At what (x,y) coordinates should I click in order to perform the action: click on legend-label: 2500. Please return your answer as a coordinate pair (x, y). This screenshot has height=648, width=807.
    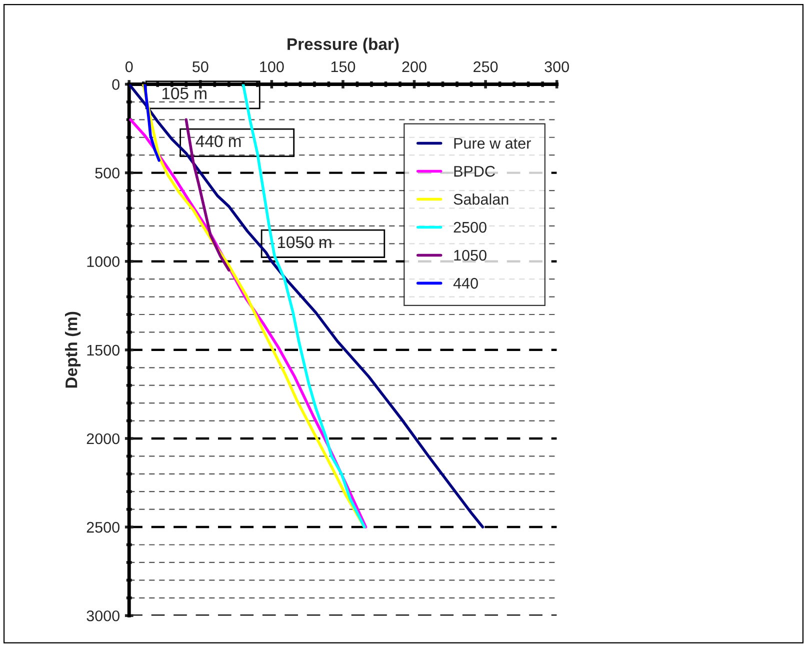
    Looking at the image, I should click on (470, 227).